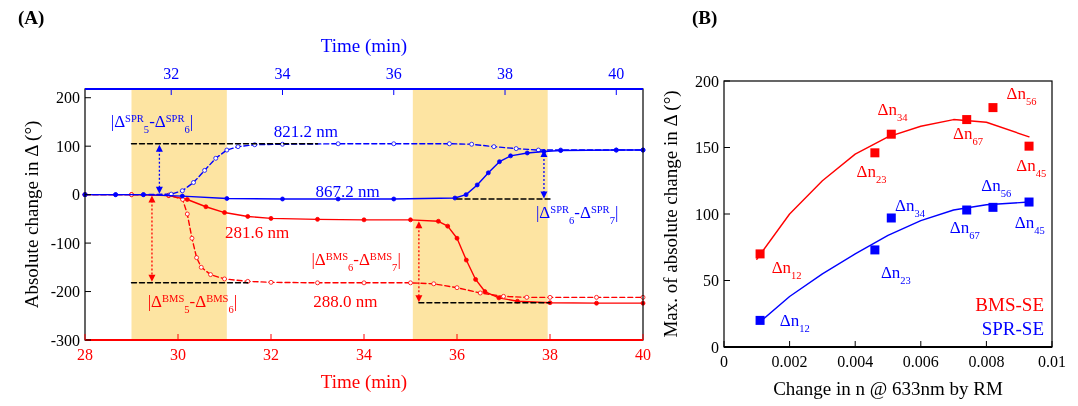  Describe the element at coordinates (643, 354) in the screenshot. I see `x-tick-label: 40` at that location.